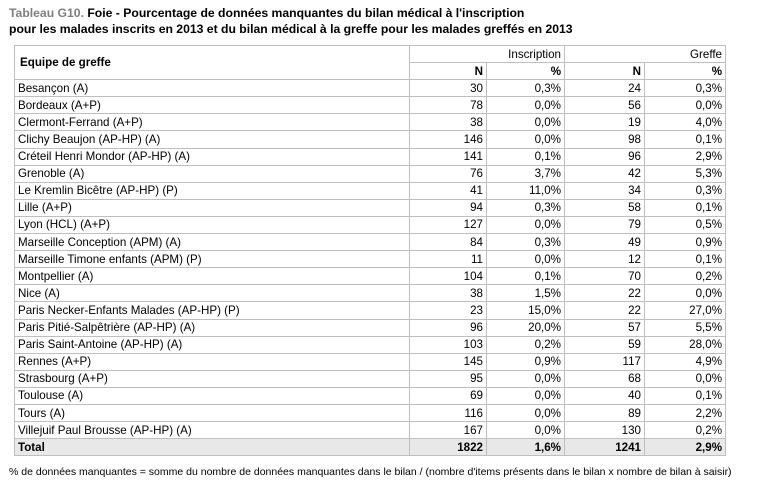 The image size is (783, 486). What do you see at coordinates (212, 259) in the screenshot?
I see `row-team: Marseille Timone enfants (APM) (P)` at bounding box center [212, 259].